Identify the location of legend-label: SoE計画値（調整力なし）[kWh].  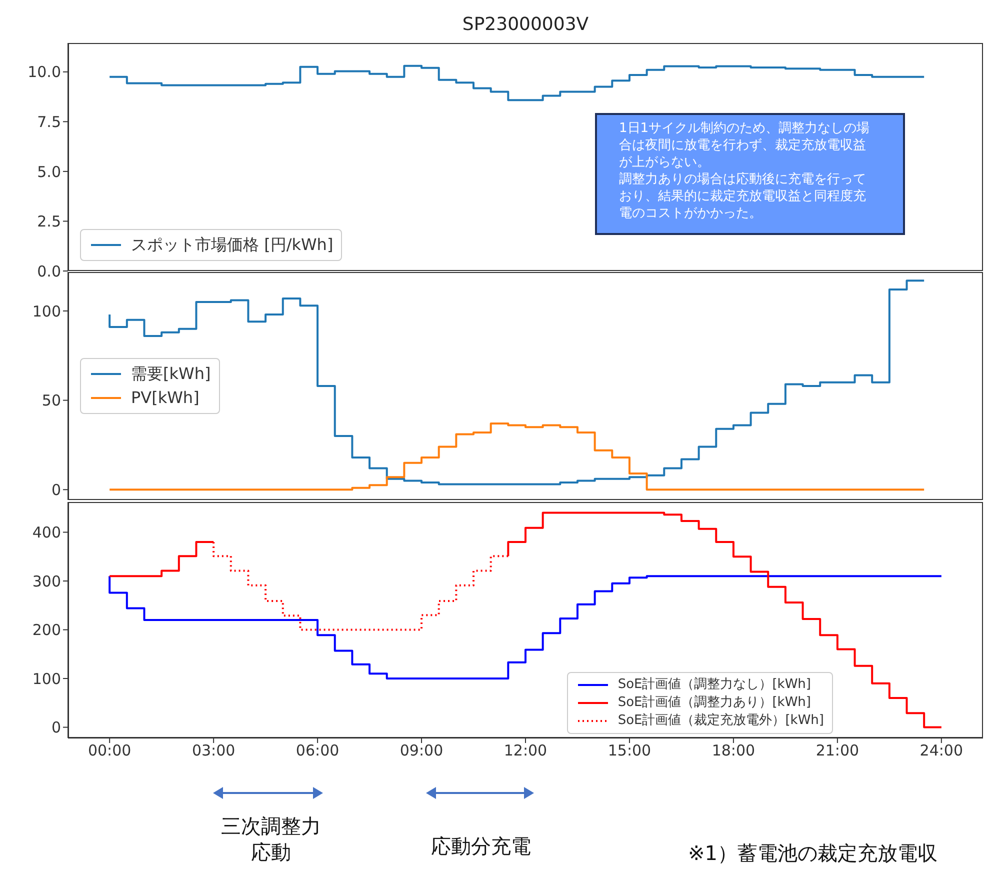
(714, 685).